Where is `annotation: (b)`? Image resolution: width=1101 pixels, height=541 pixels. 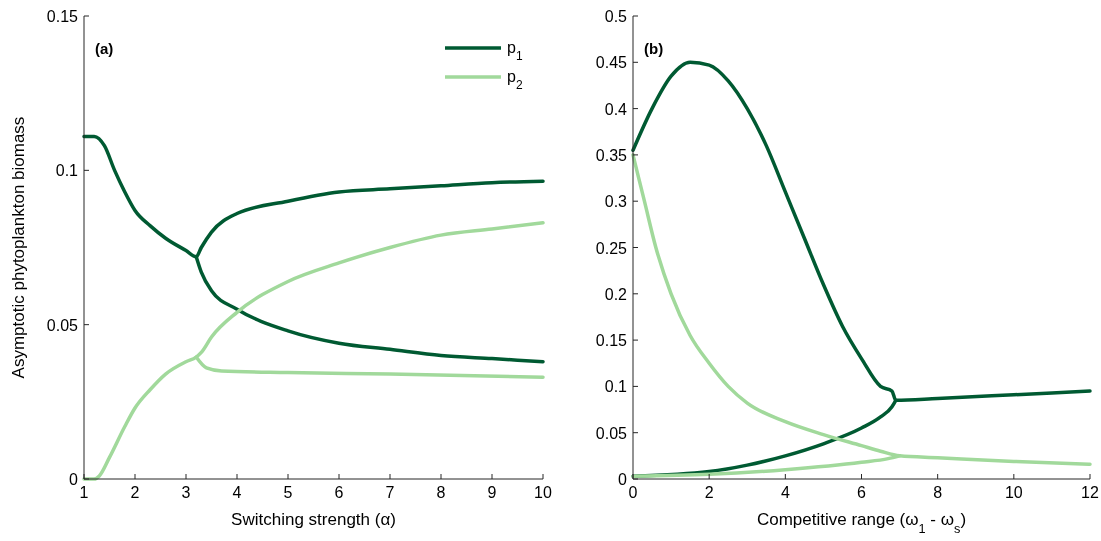 annotation: (b) is located at coordinates (654, 48).